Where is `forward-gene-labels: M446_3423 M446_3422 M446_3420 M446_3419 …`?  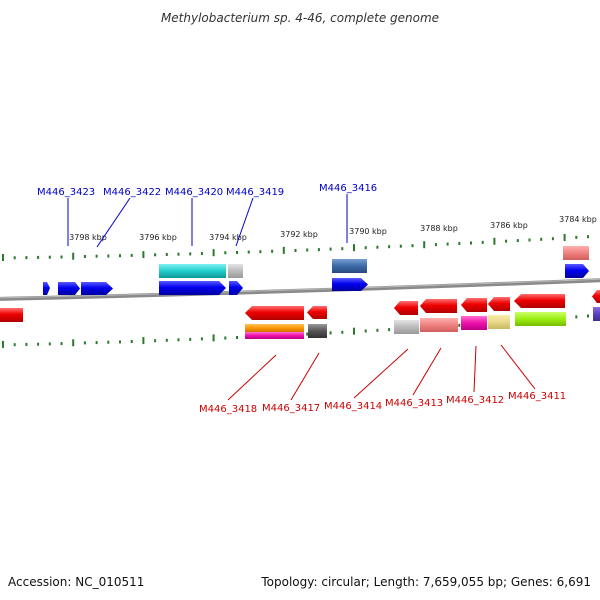
forward-gene-labels: M446_3423 M446_3422 M446_3420 M446_3419 … is located at coordinates (207, 190).